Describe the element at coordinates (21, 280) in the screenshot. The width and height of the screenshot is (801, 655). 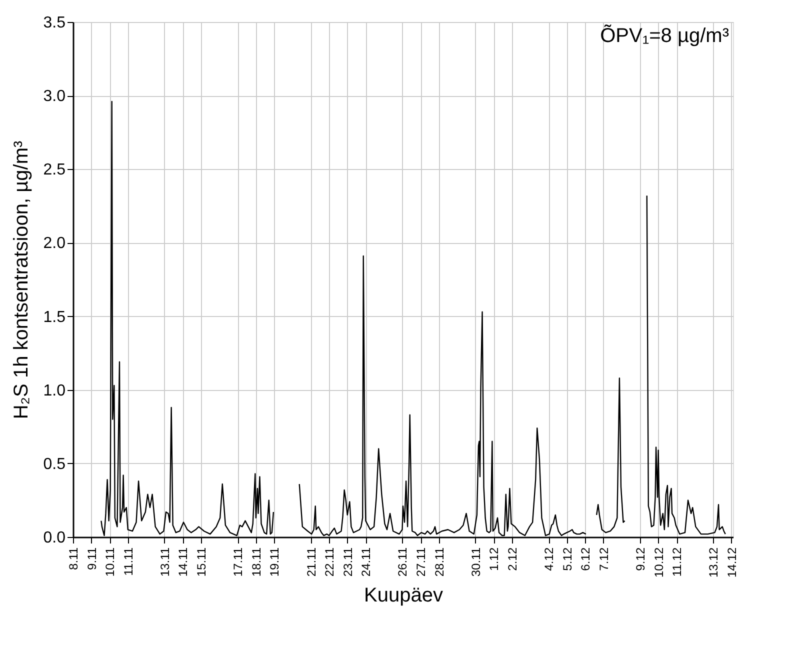
I see `y-axis-title: H₂S 1h kontsentratsioon, µg/m³` at that location.